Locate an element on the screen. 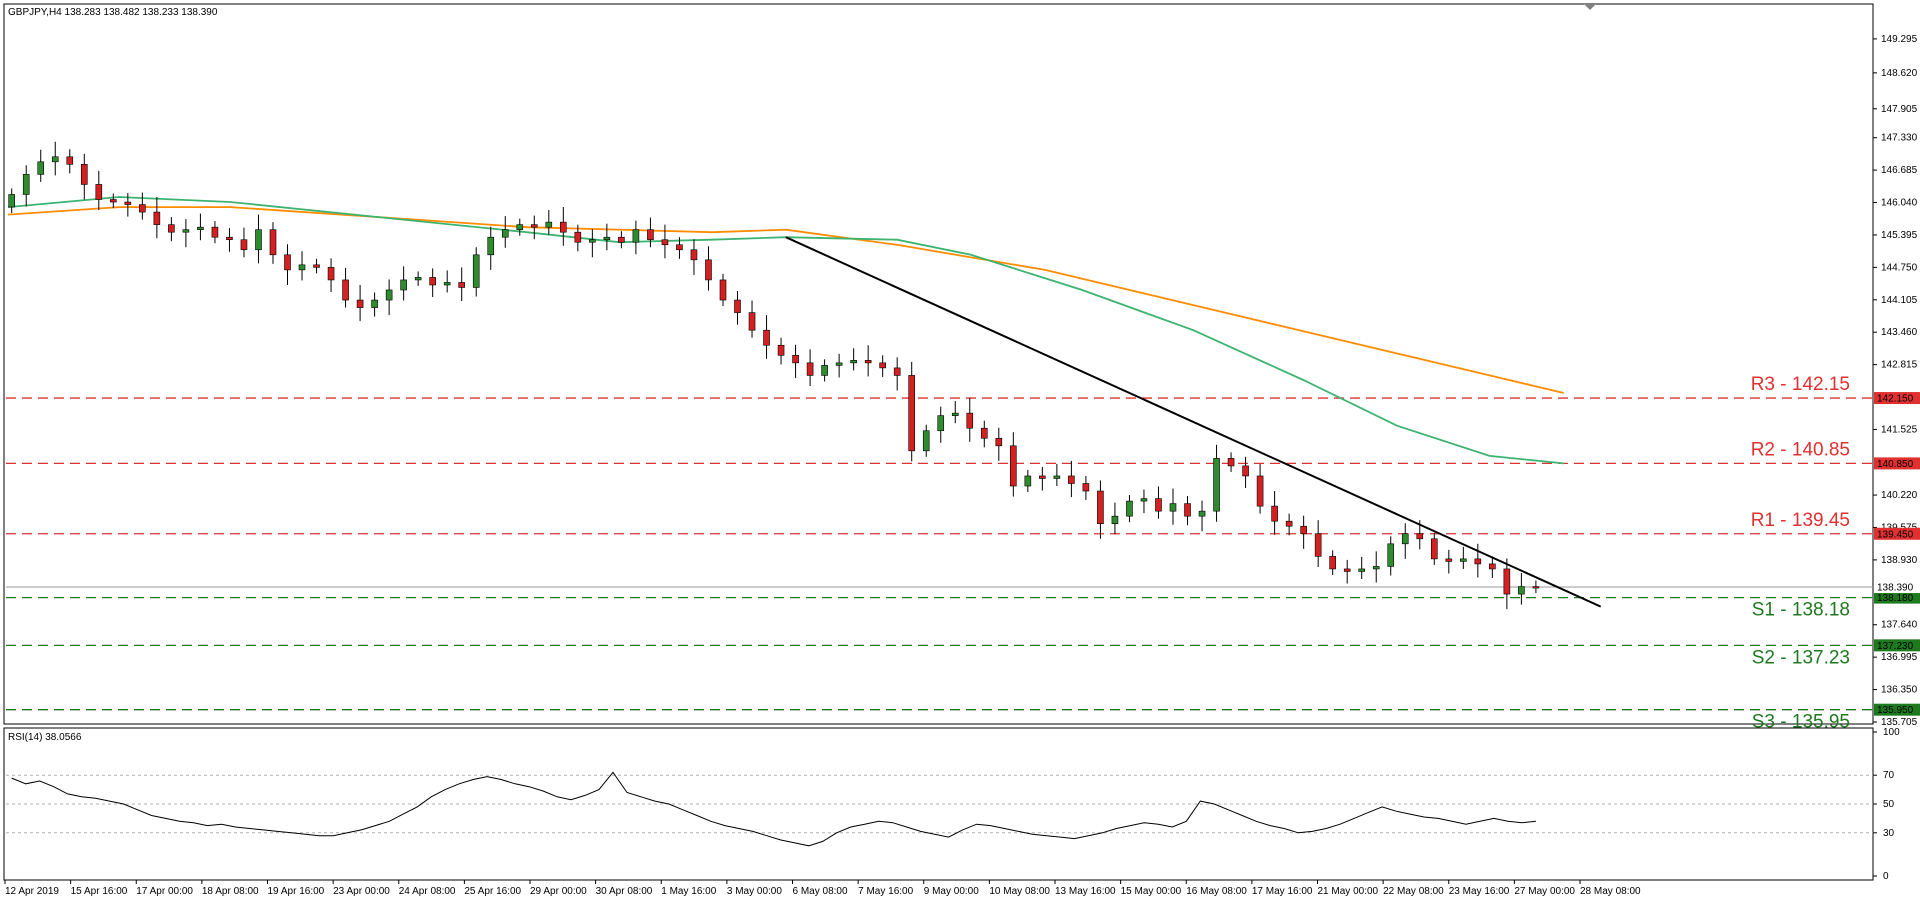 The height and width of the screenshot is (904, 1920). level-label-r3: R3 - 142.15 is located at coordinates (1800, 384).